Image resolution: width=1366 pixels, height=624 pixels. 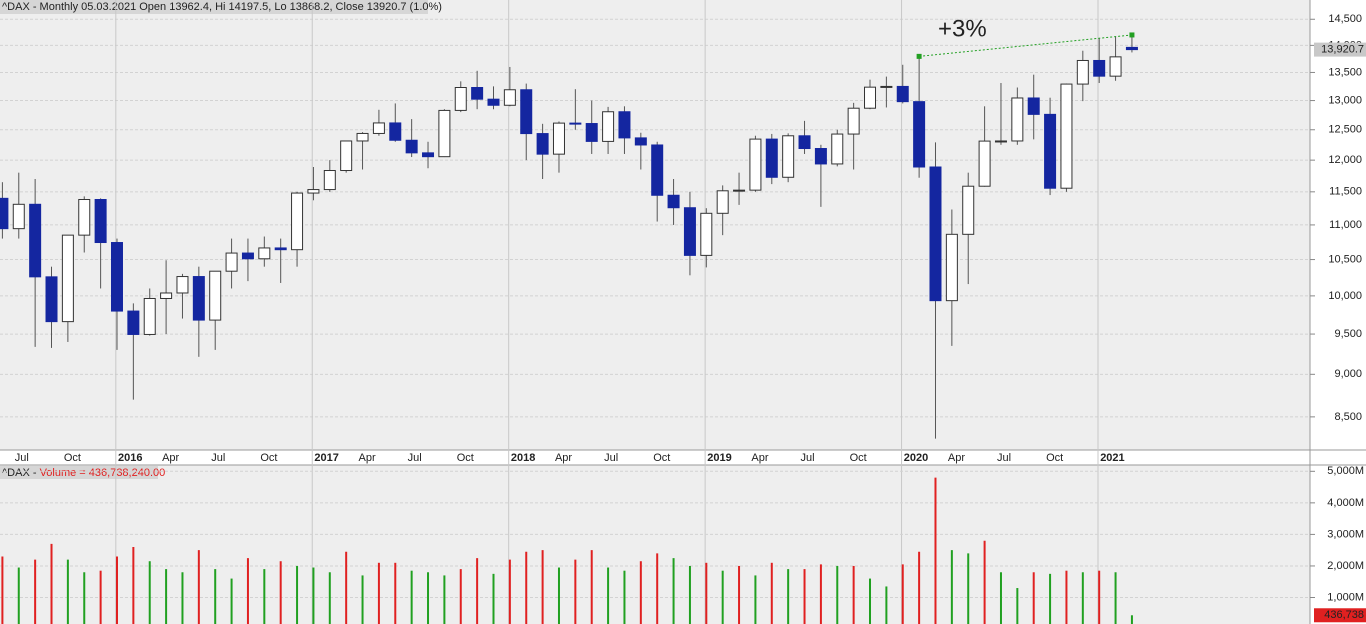 I want to click on y-tick-label: 12,000, so click(x=1345, y=160).